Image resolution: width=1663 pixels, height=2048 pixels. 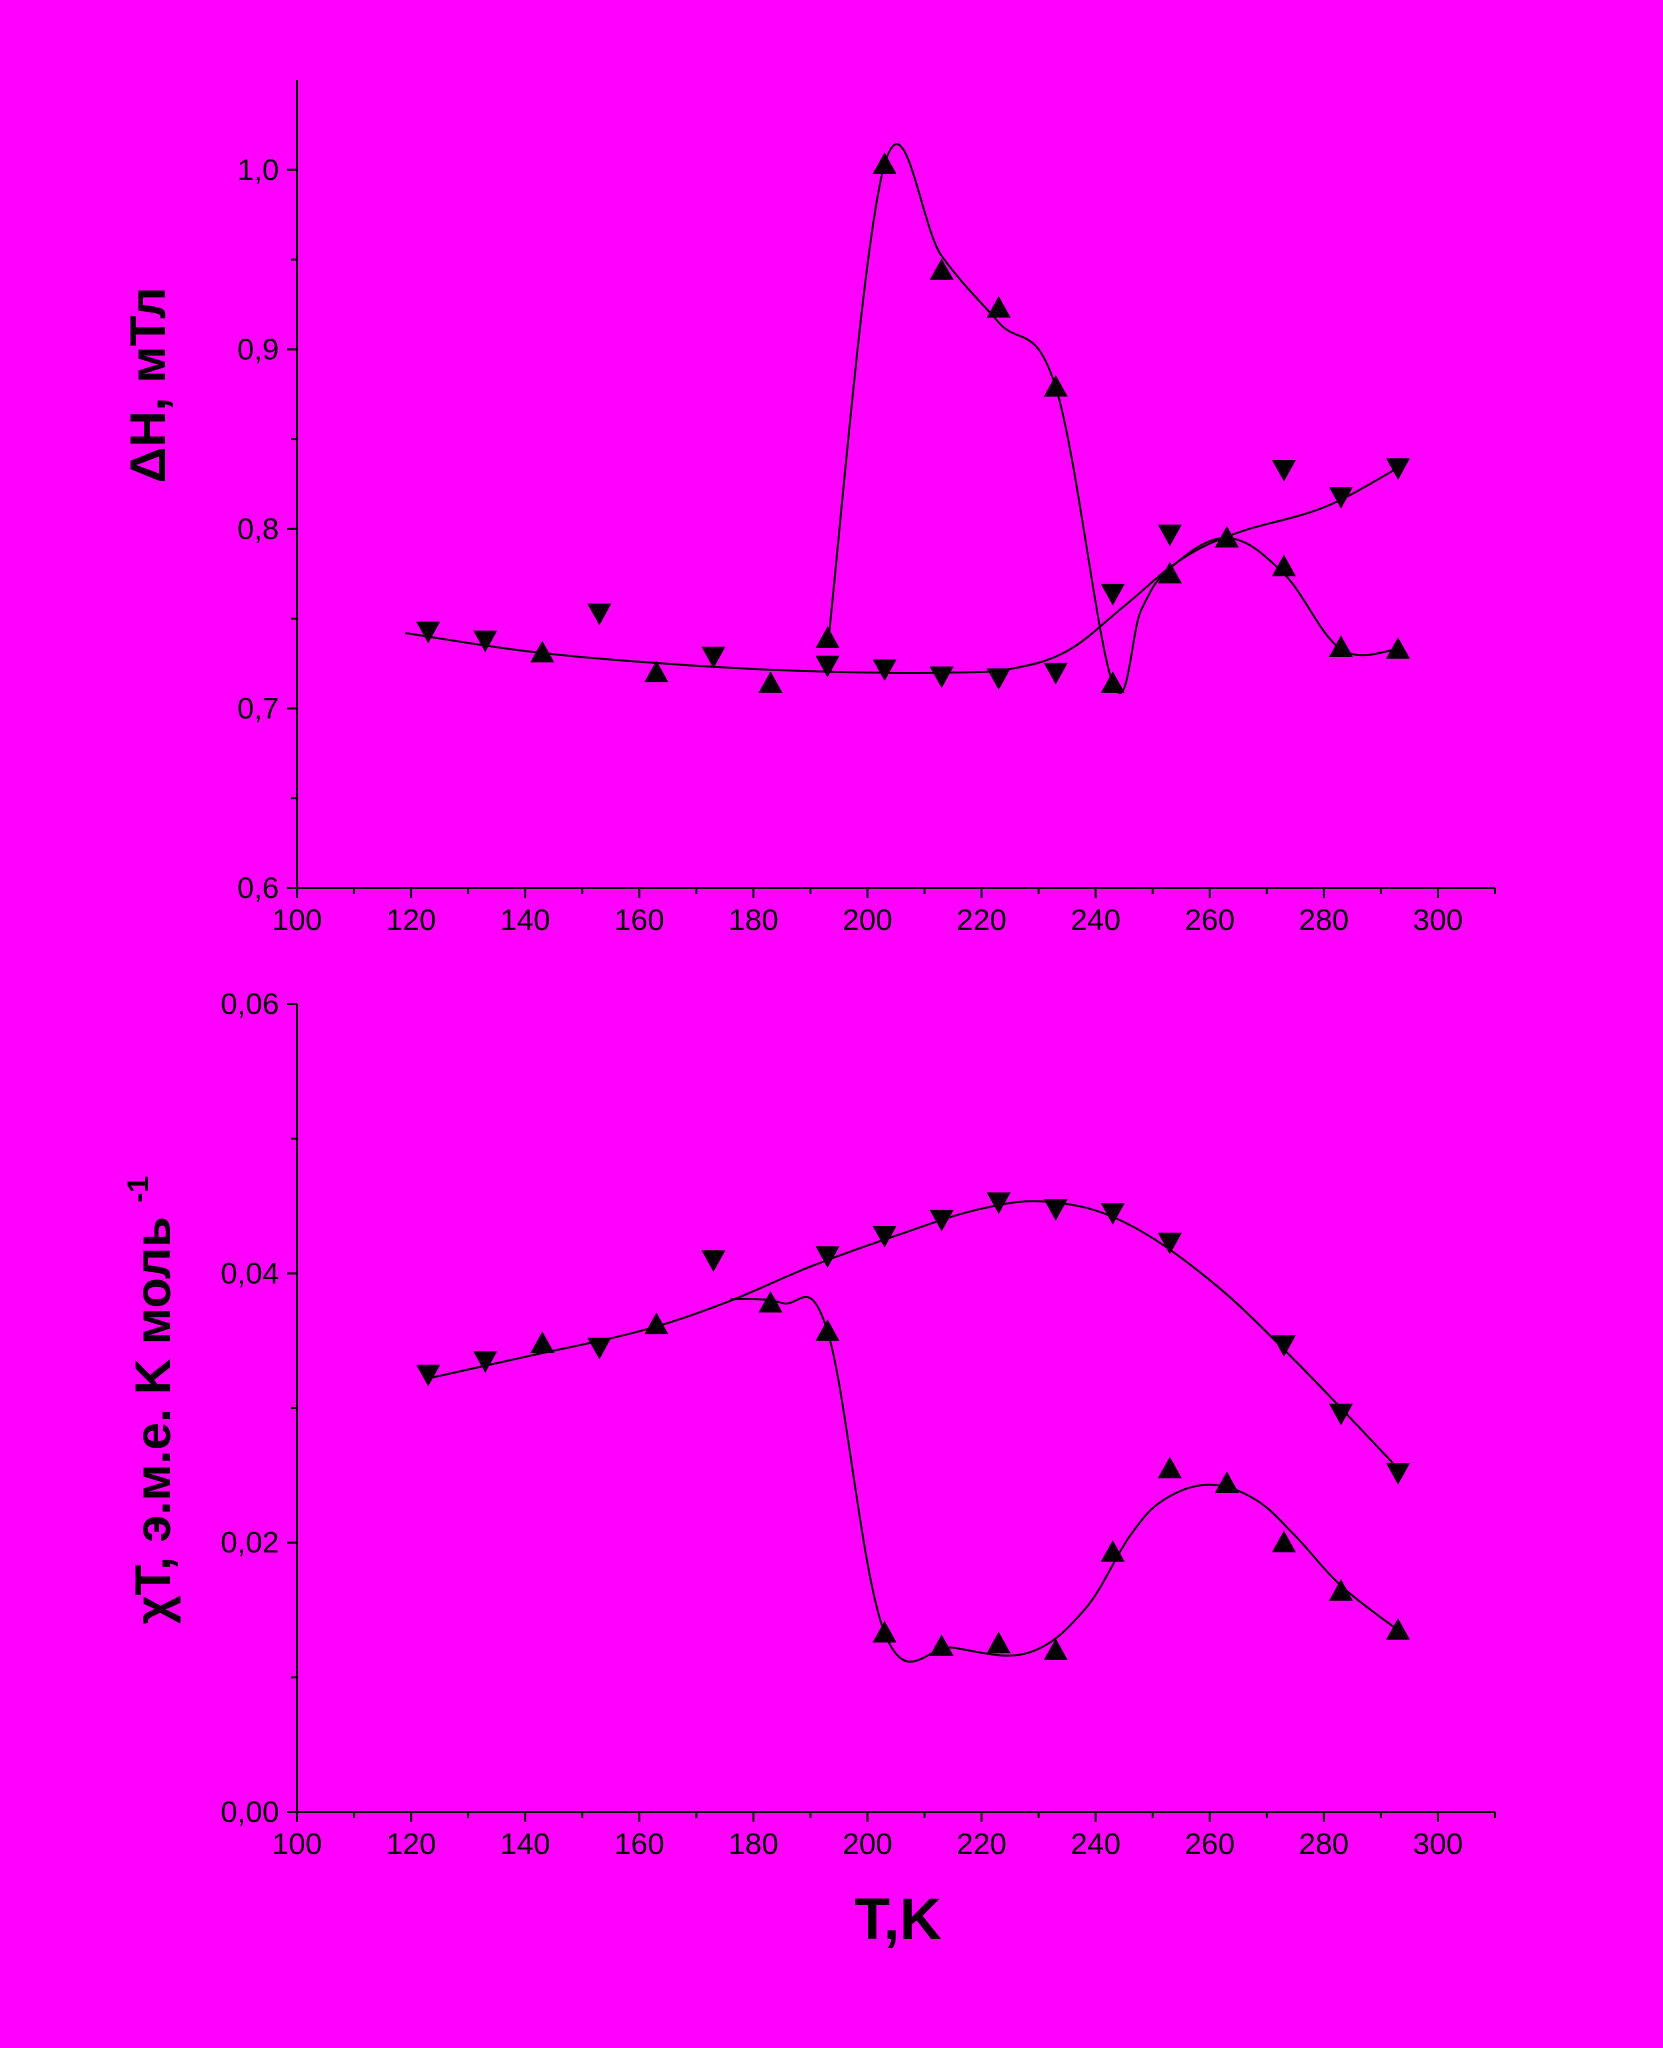 What do you see at coordinates (525, 1844) in the screenshot?
I see `bottom-x-tick-label: 140` at bounding box center [525, 1844].